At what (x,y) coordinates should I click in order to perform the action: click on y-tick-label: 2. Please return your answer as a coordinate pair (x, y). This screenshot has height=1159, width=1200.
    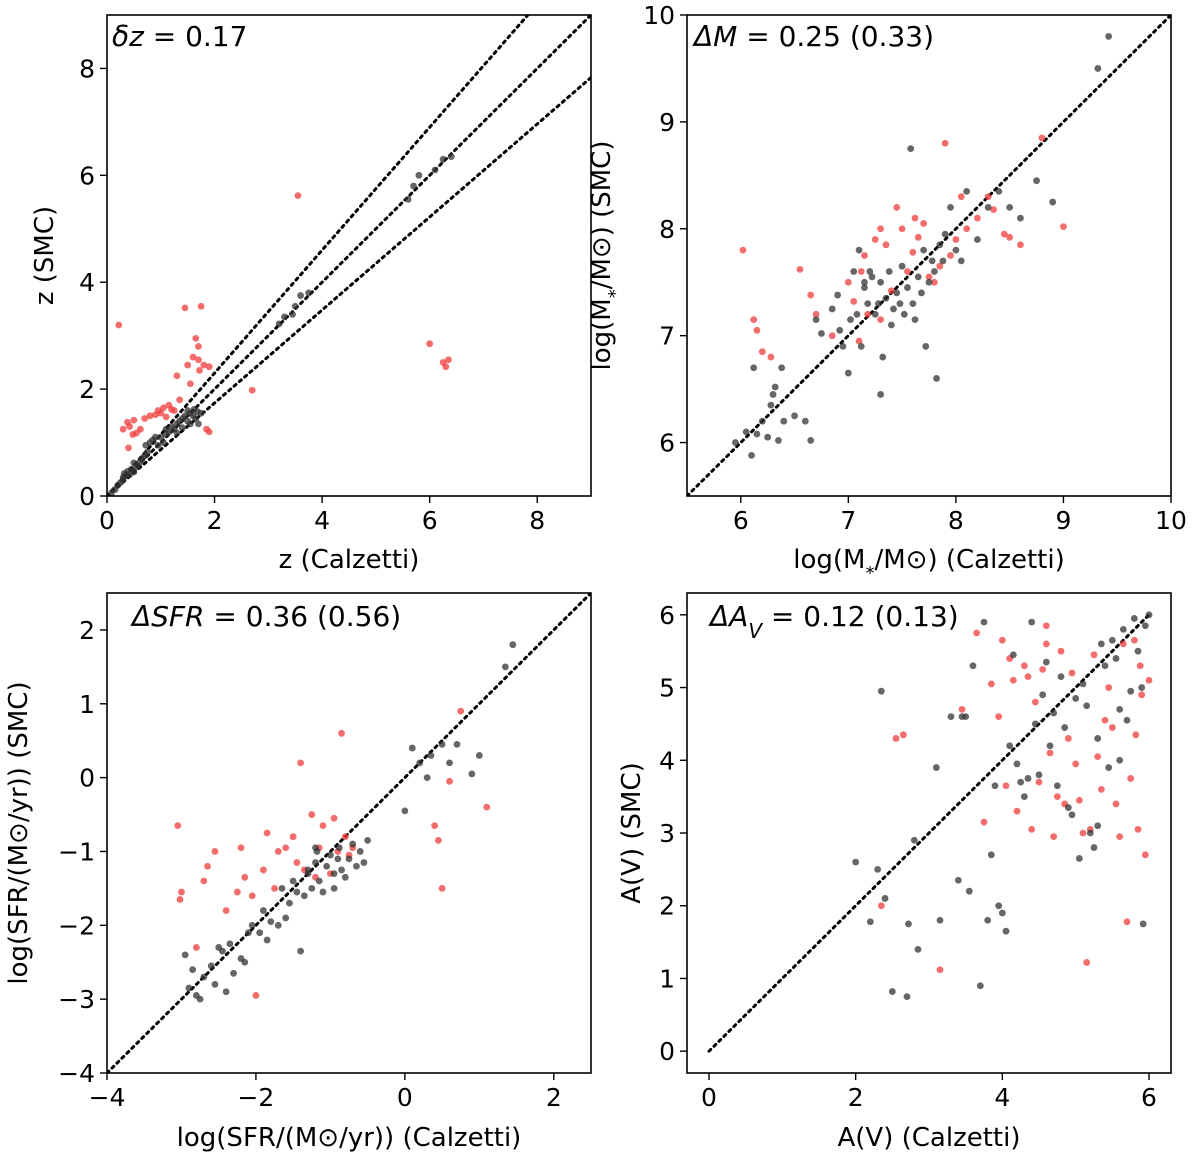
    Looking at the image, I should click on (87, 389).